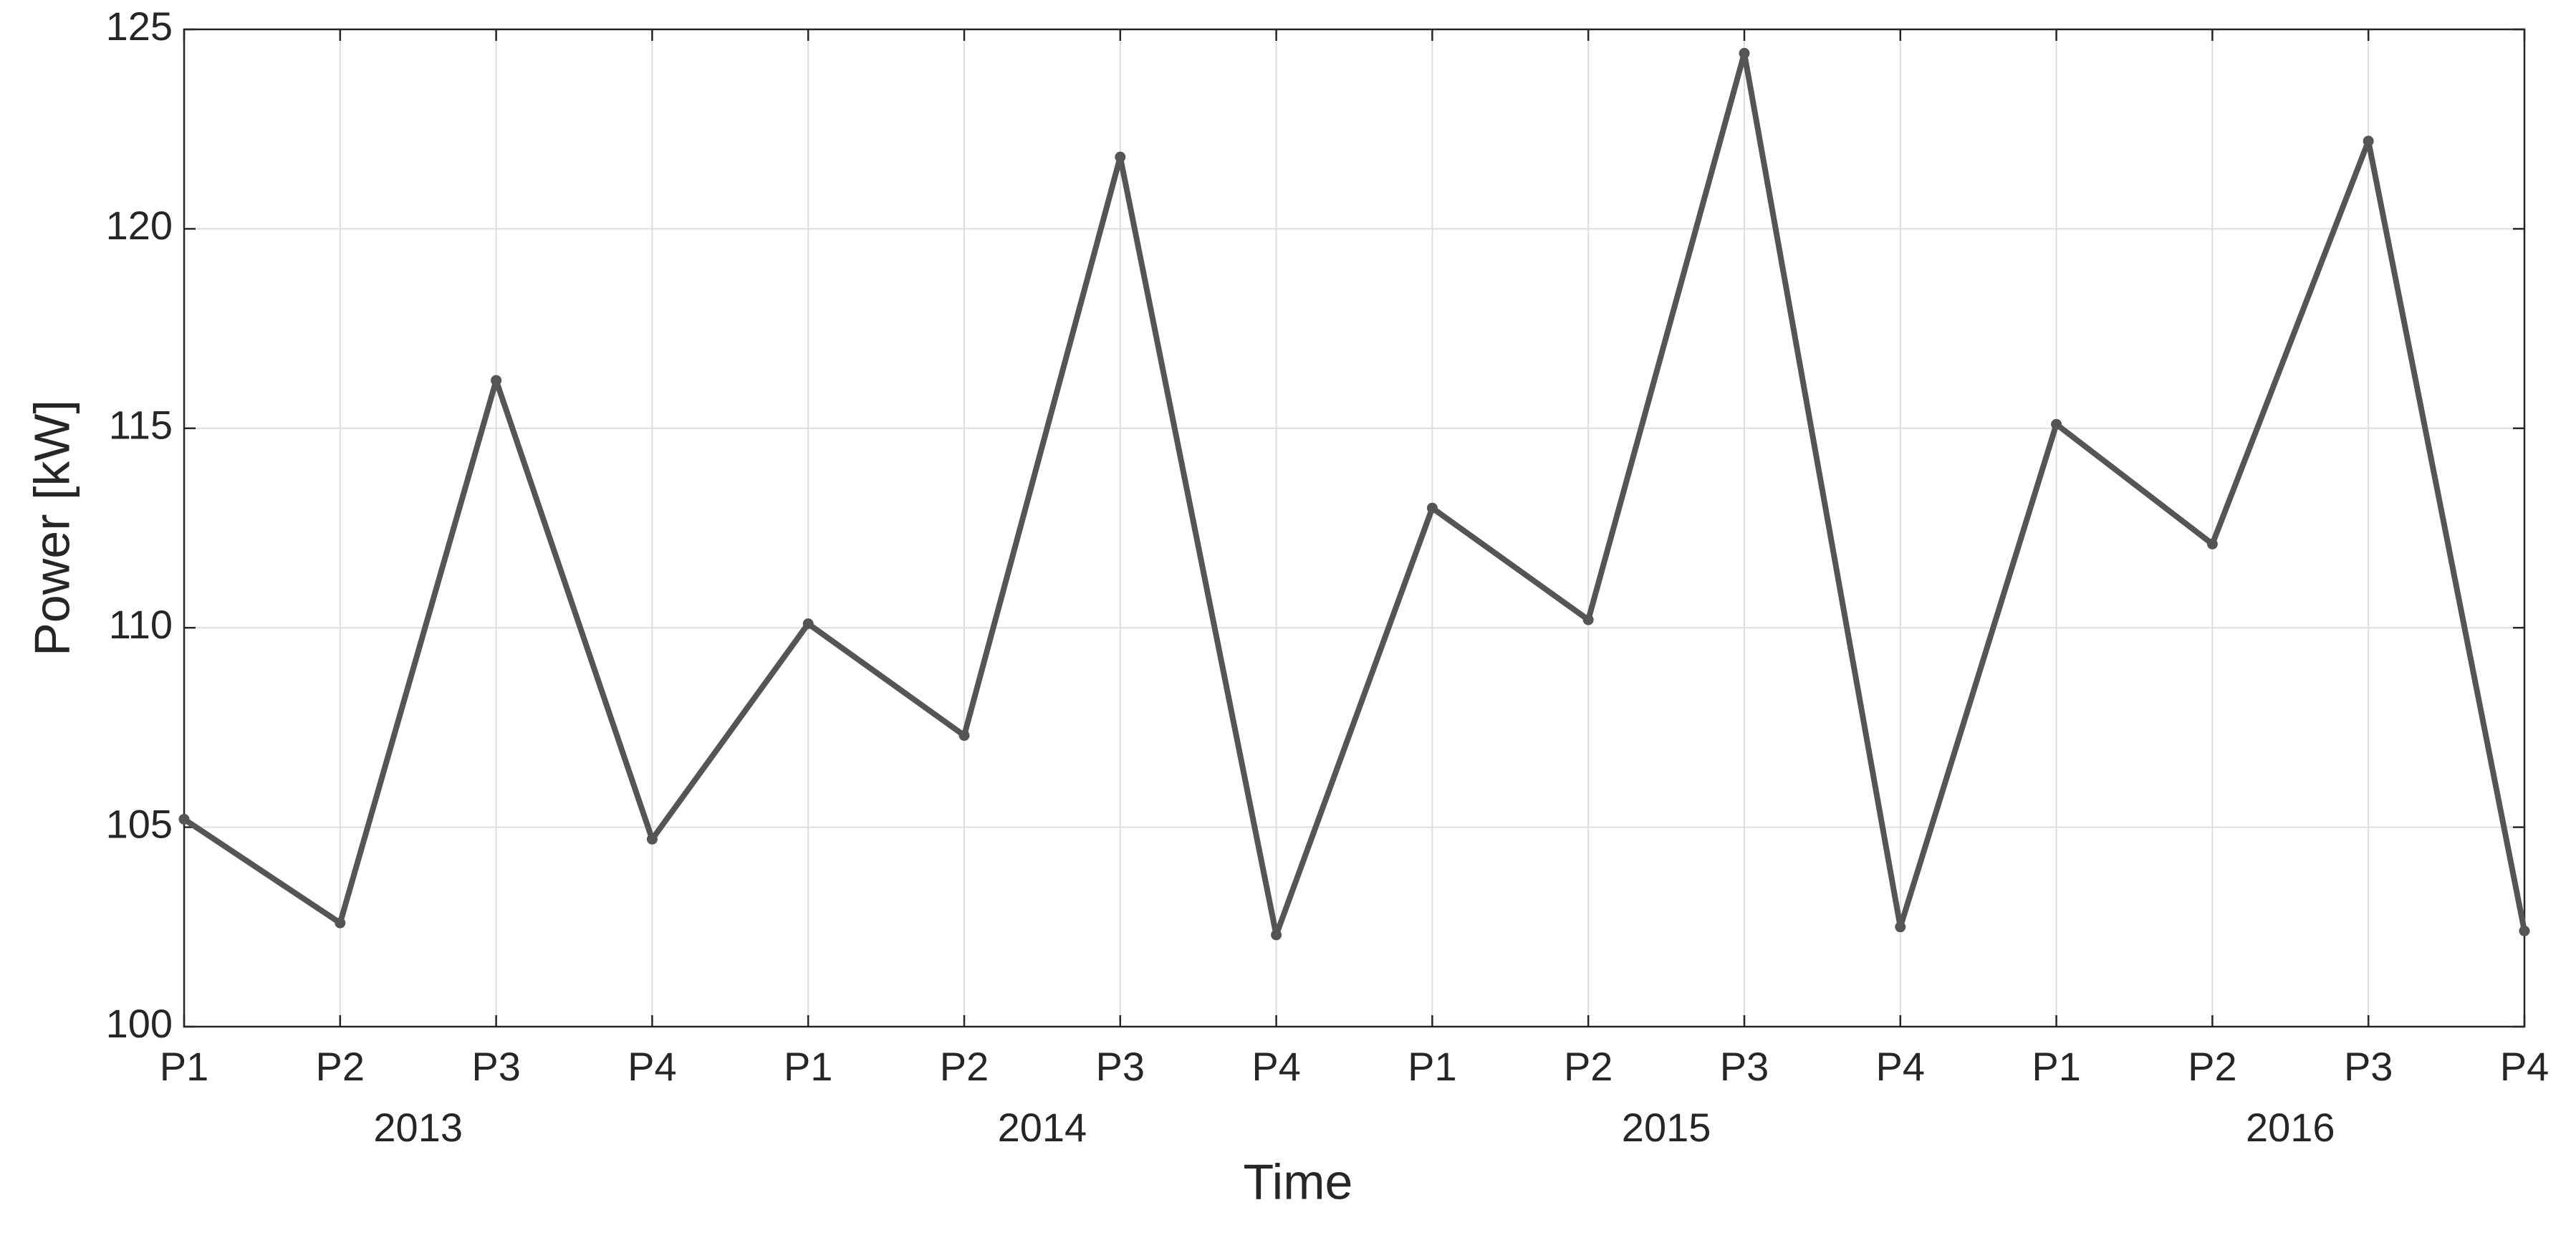  What do you see at coordinates (418, 1127) in the screenshot?
I see `x-group-label: 2013` at bounding box center [418, 1127].